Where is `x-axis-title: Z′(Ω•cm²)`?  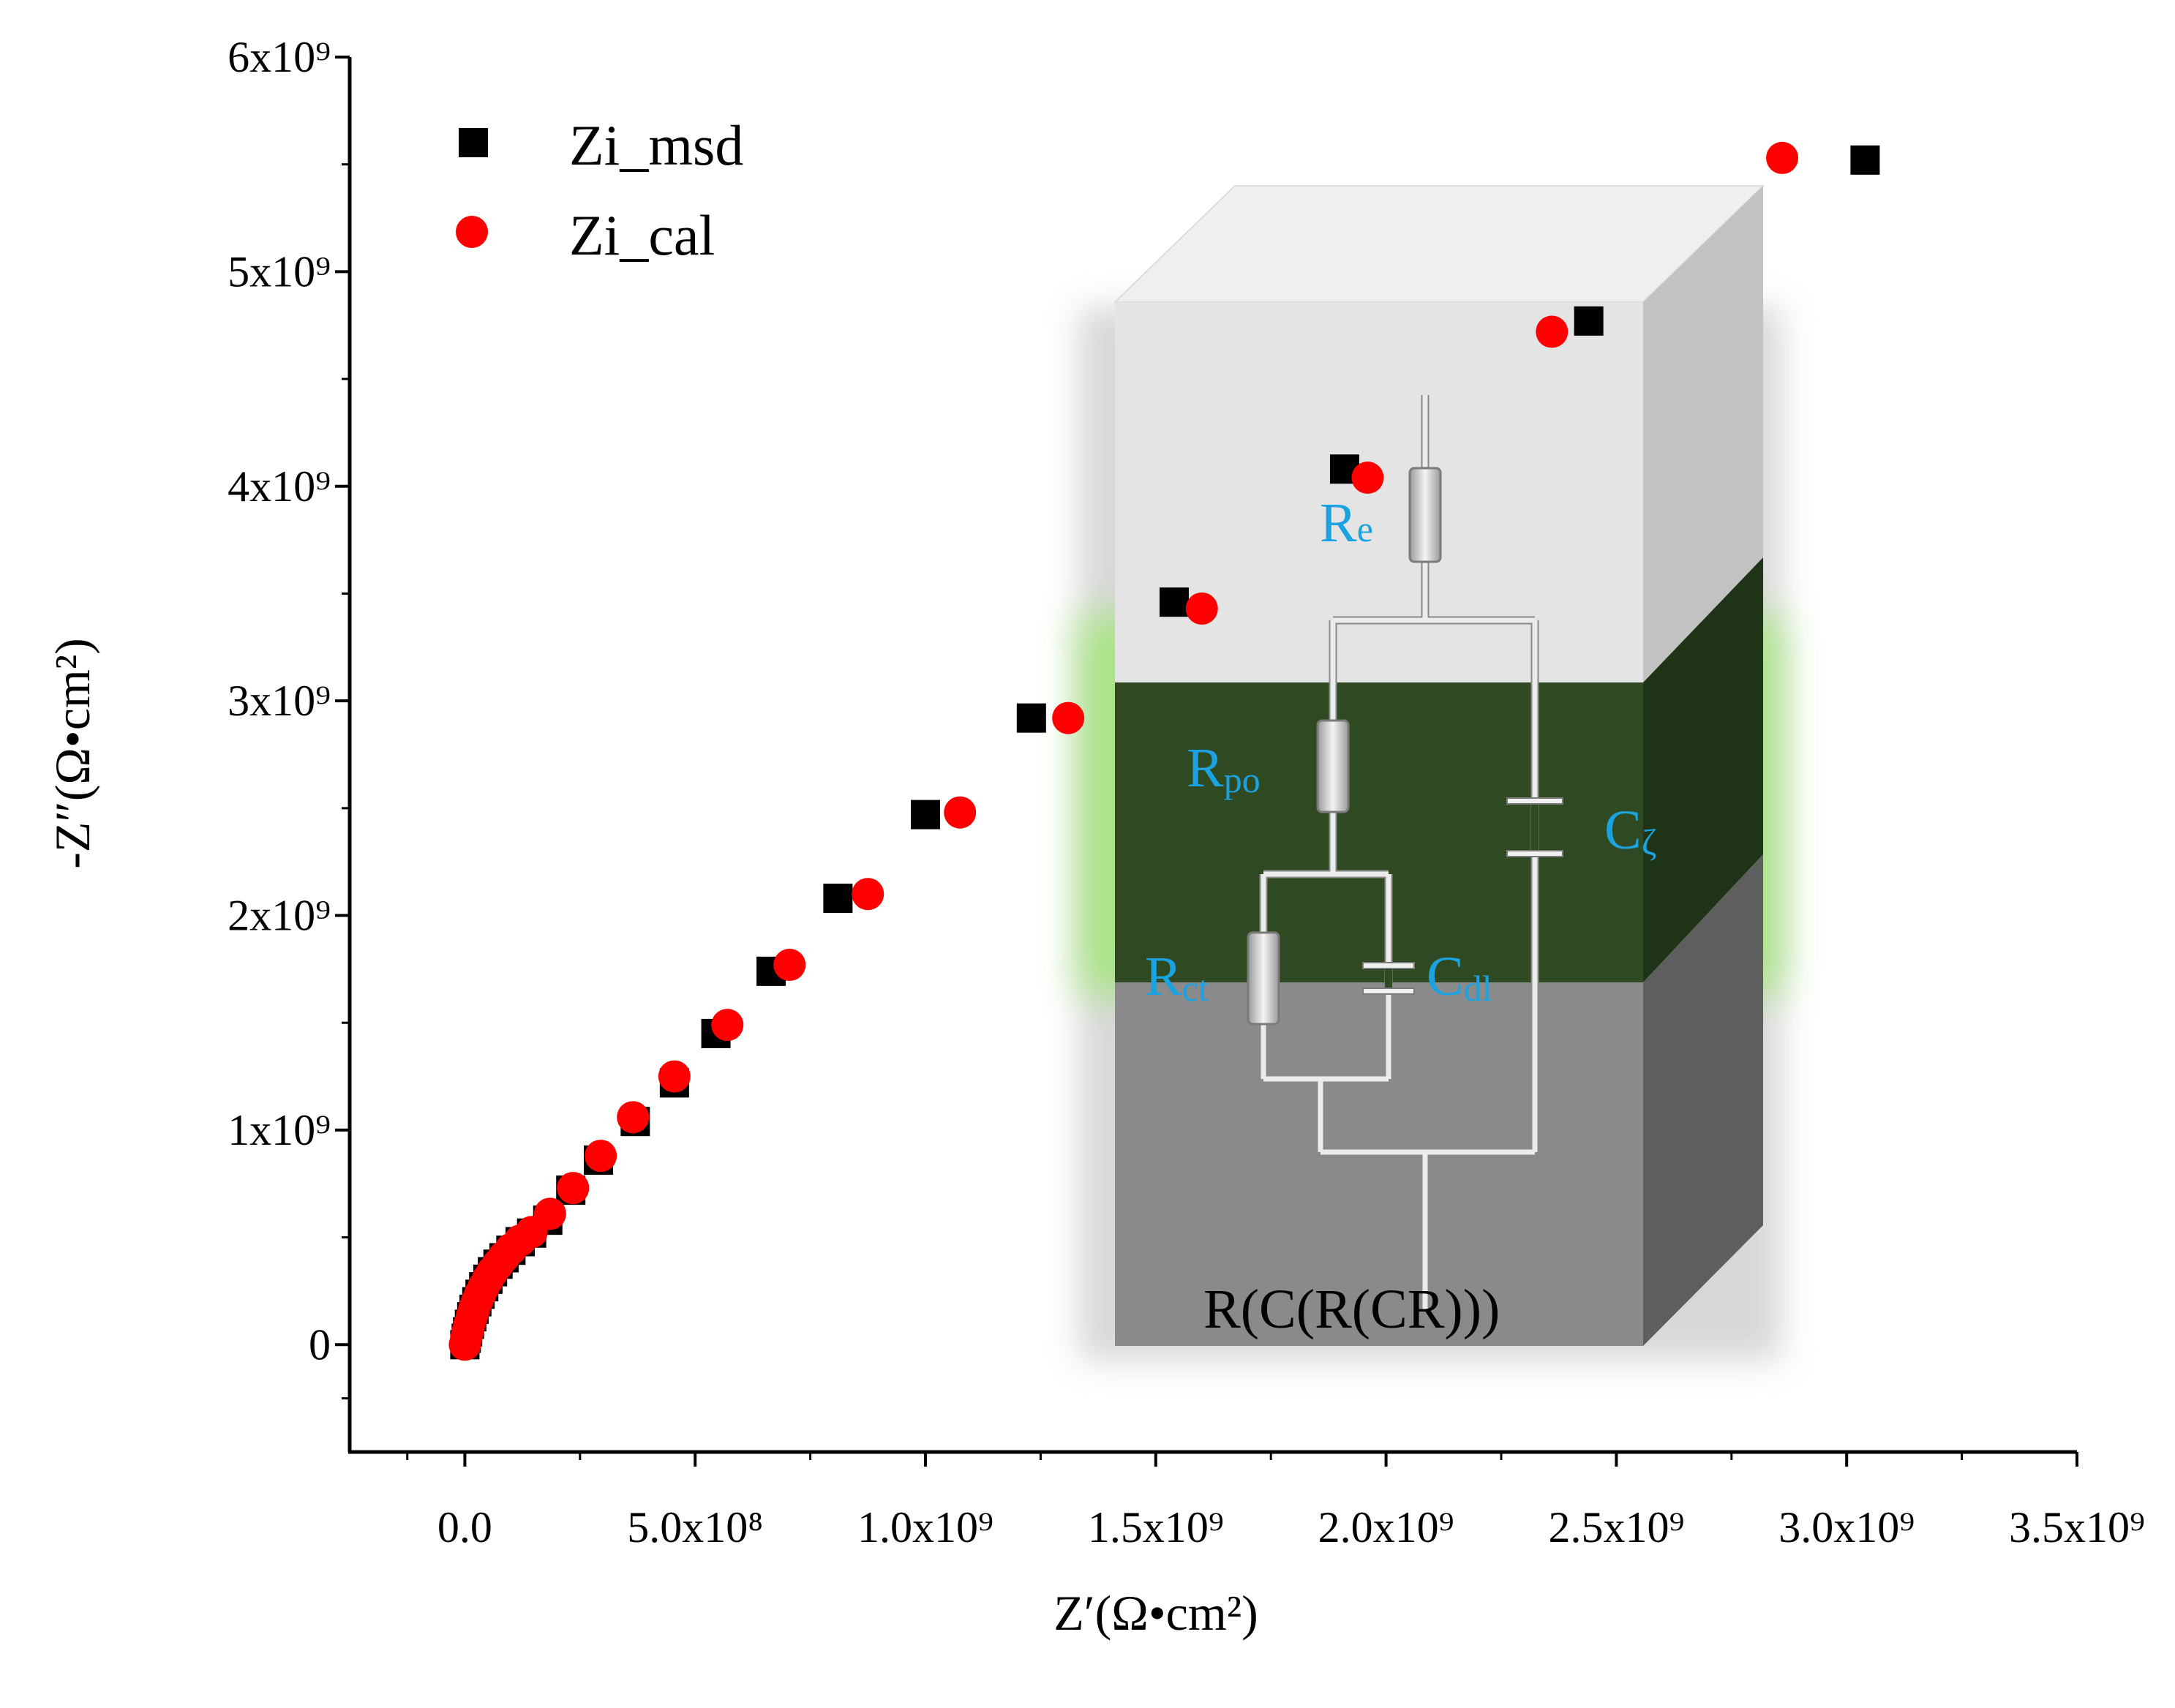
x-axis-title: Z′(Ω•cm²) is located at coordinates (1155, 1613).